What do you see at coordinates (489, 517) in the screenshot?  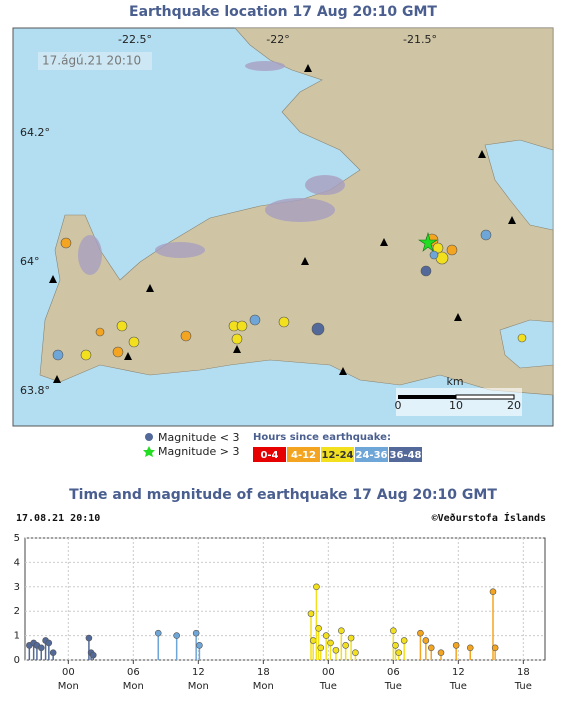 I see `chart-credit: ©Veðurstofa Íslands` at bounding box center [489, 517].